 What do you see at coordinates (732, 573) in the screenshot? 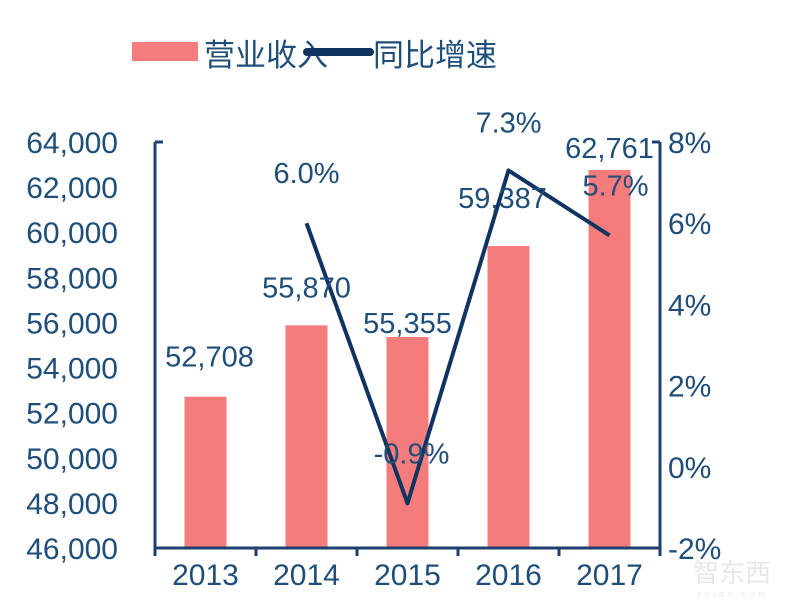
I see `watermark-logo: 智东西` at bounding box center [732, 573].